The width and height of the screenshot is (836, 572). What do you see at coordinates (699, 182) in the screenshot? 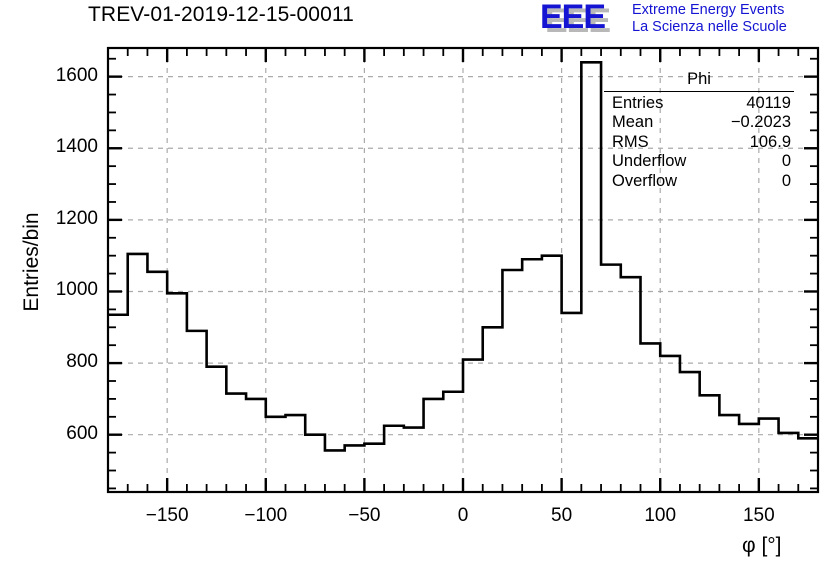
I see `stats-row: Overflow 0` at bounding box center [699, 182].